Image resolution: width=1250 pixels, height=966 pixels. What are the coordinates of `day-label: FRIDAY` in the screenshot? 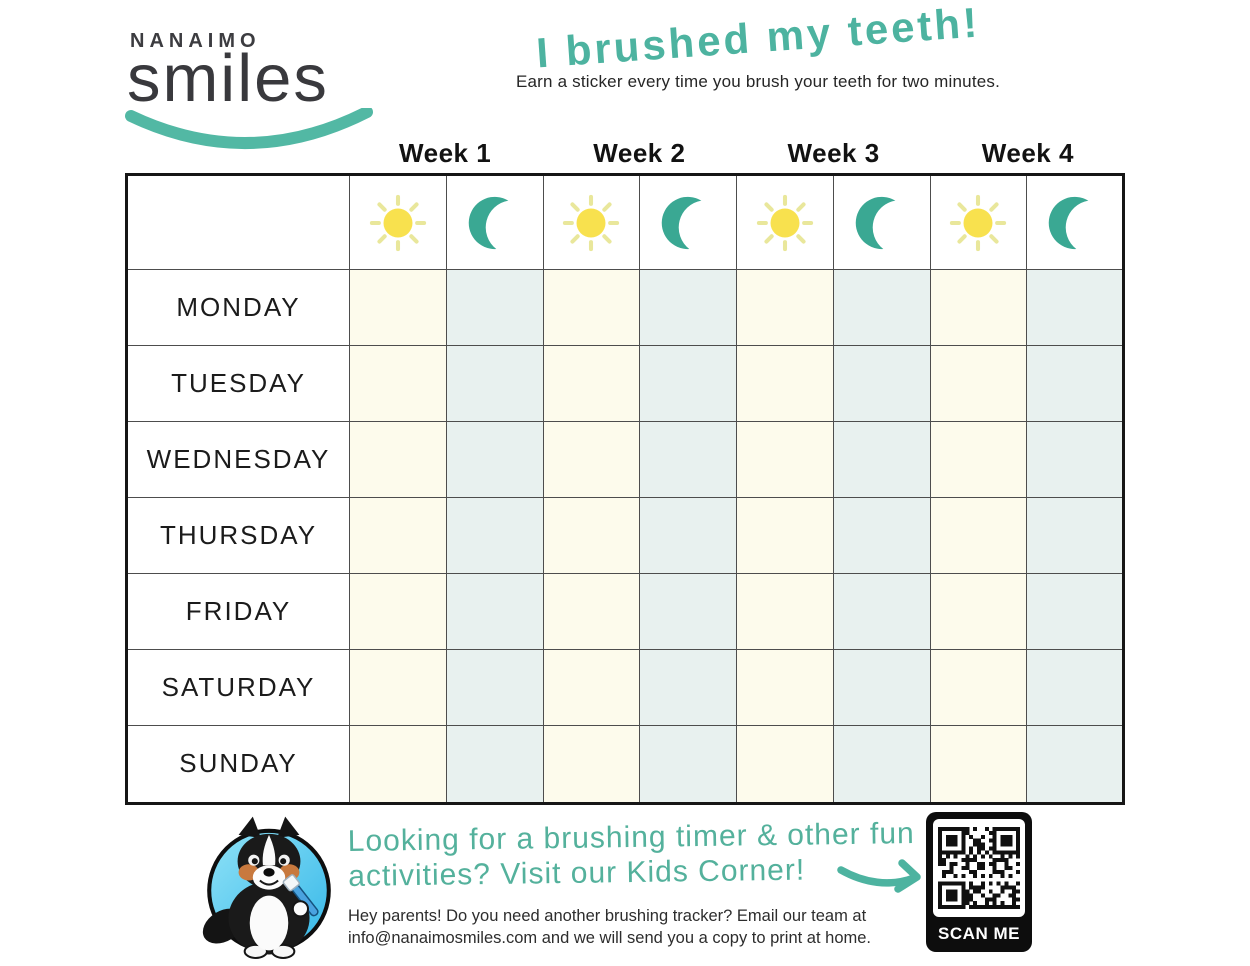 It's located at (238, 611).